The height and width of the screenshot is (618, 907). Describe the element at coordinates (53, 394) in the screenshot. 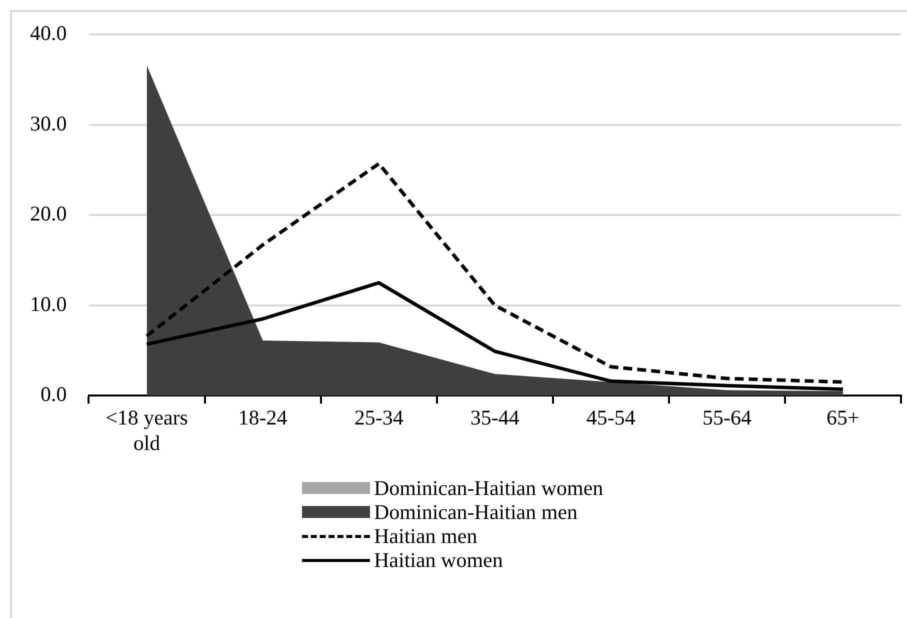

I see `y-tick-label: 0.0` at that location.